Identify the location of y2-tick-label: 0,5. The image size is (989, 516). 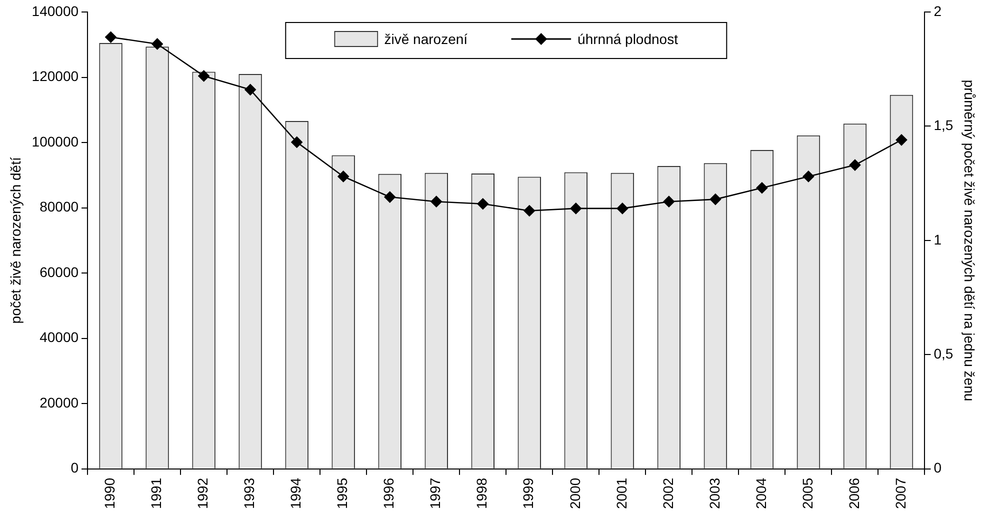
(944, 354).